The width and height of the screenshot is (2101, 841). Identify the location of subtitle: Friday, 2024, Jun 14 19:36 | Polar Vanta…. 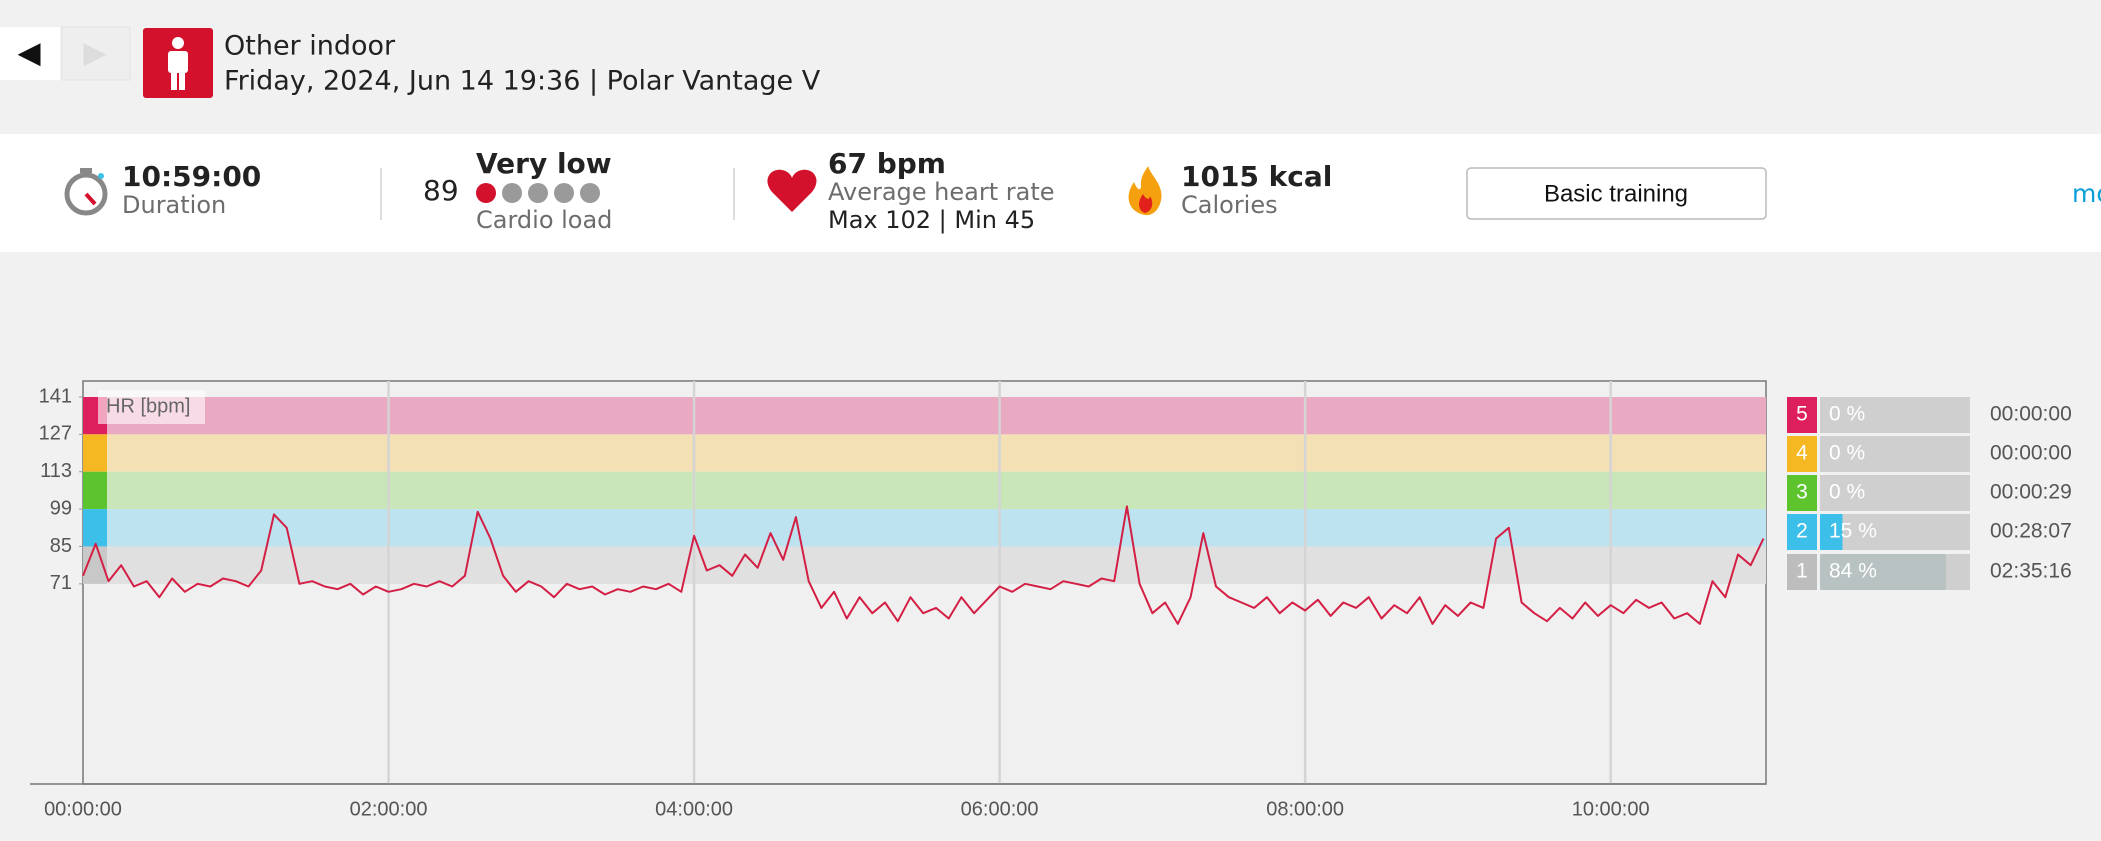
(522, 81).